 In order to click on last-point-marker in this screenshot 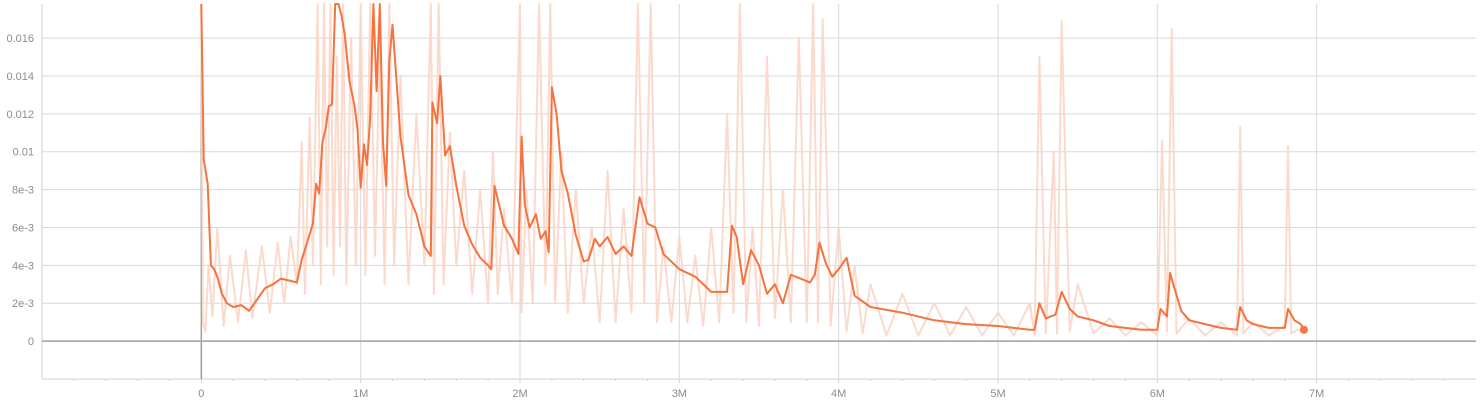, I will do `click(1303, 329)`.